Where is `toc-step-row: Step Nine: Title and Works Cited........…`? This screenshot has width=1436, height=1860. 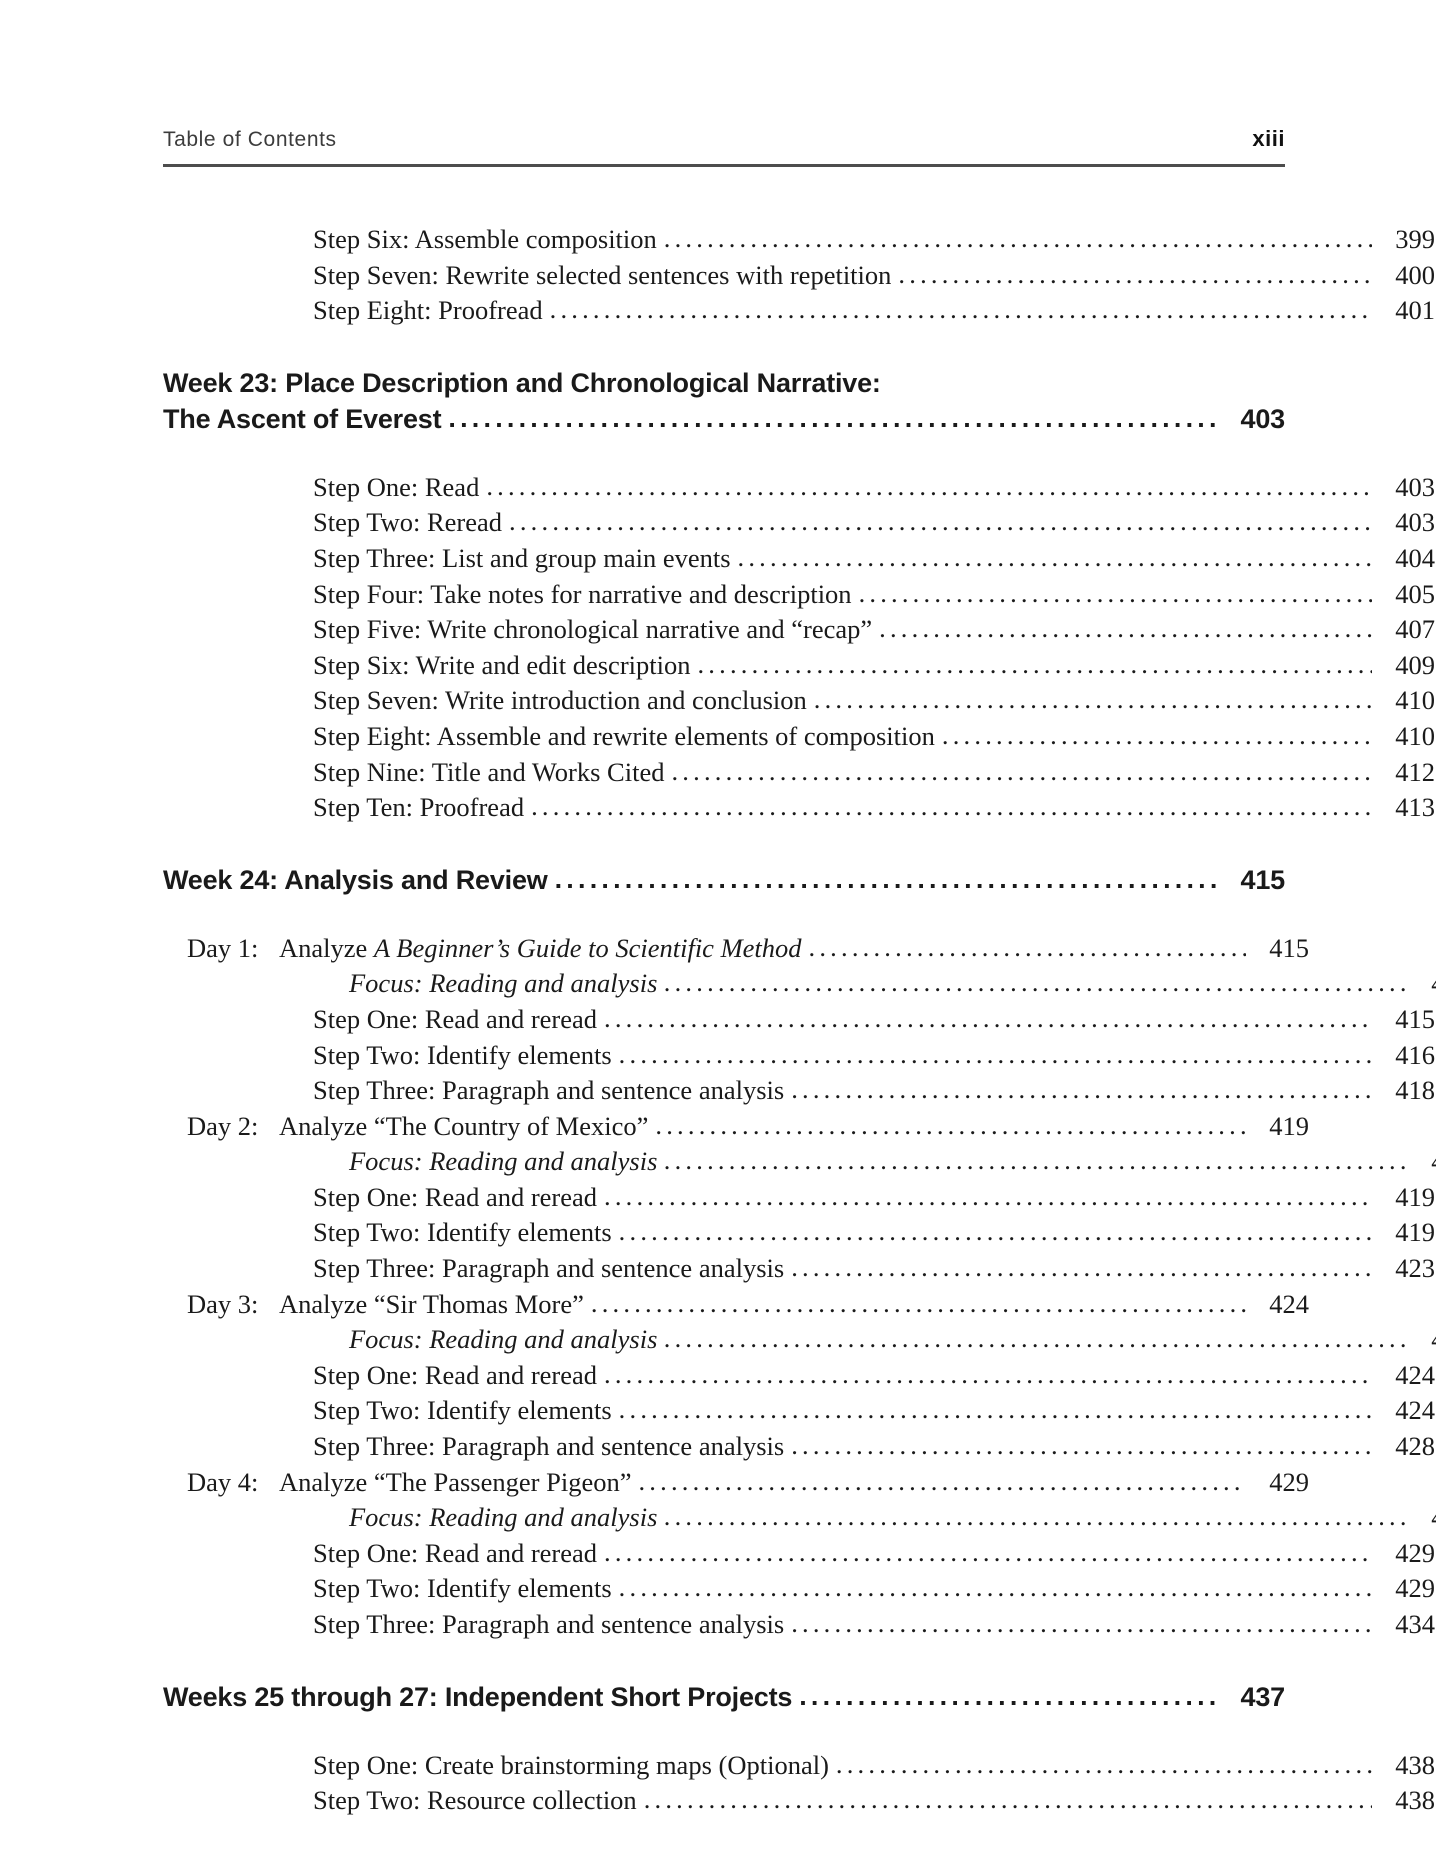
toc-step-row: Step Nine: Title and Works Cited........… is located at coordinates (799, 773).